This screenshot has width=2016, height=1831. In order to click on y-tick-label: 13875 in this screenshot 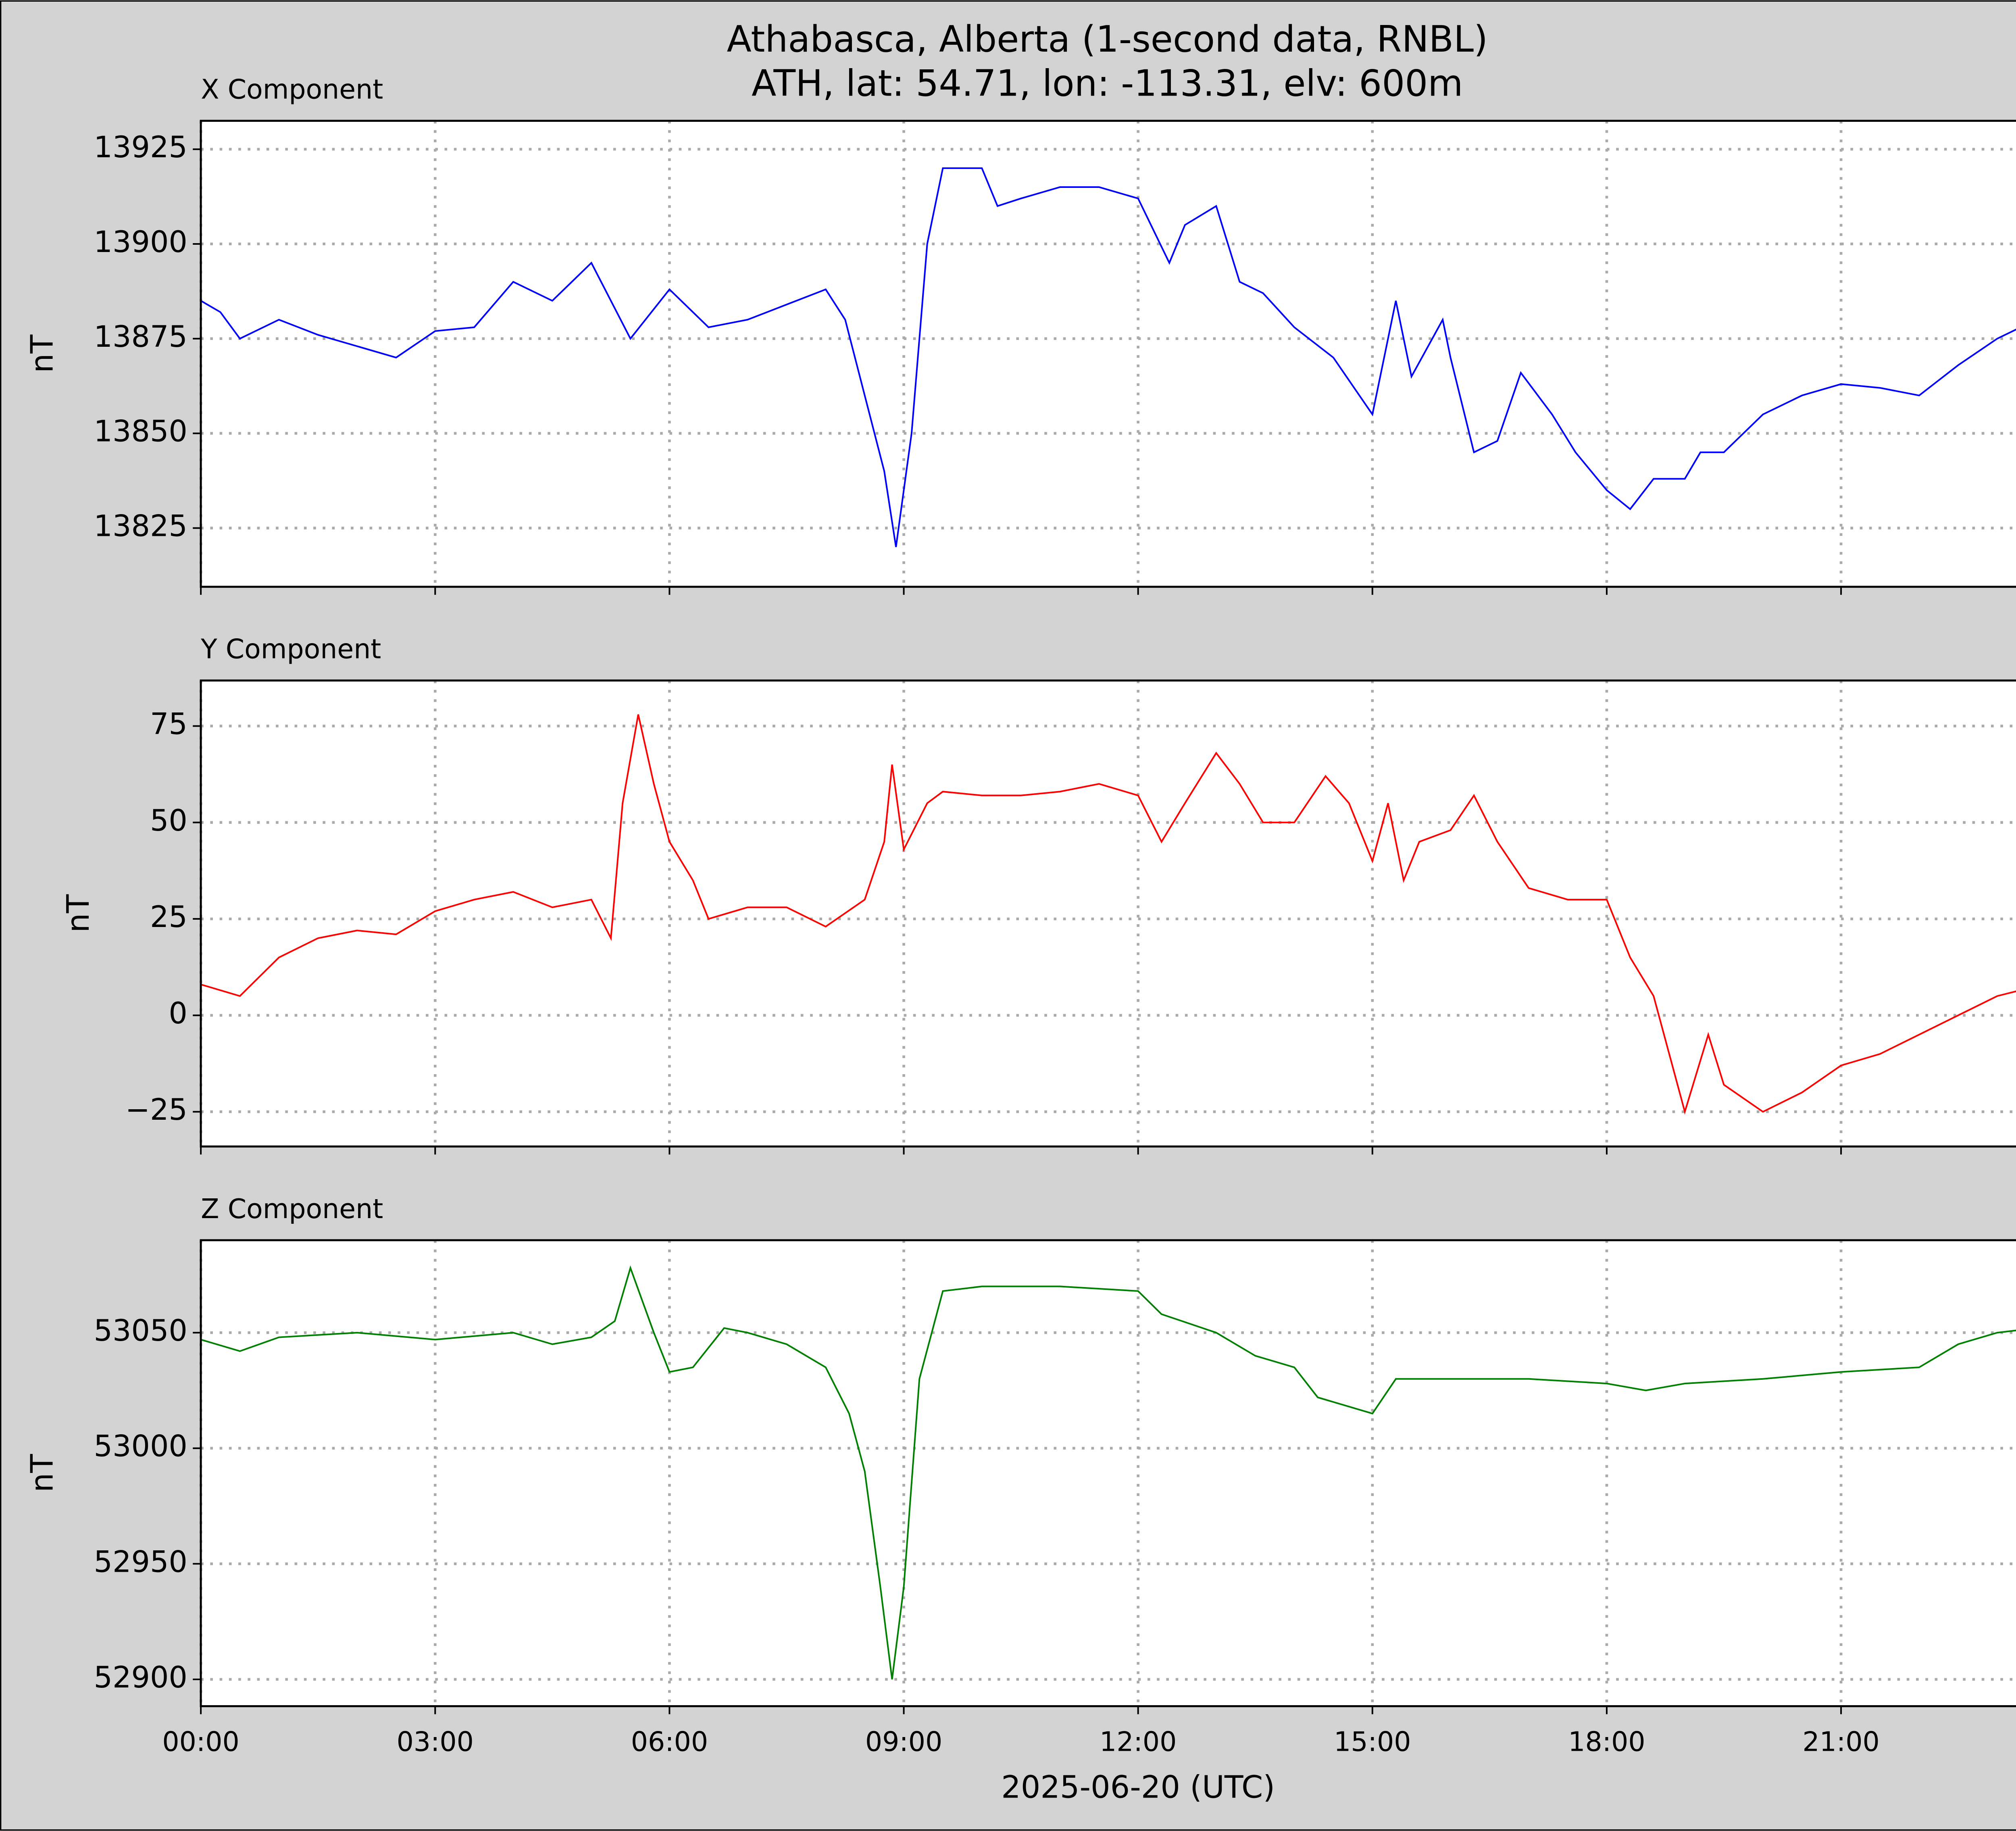, I will do `click(141, 337)`.